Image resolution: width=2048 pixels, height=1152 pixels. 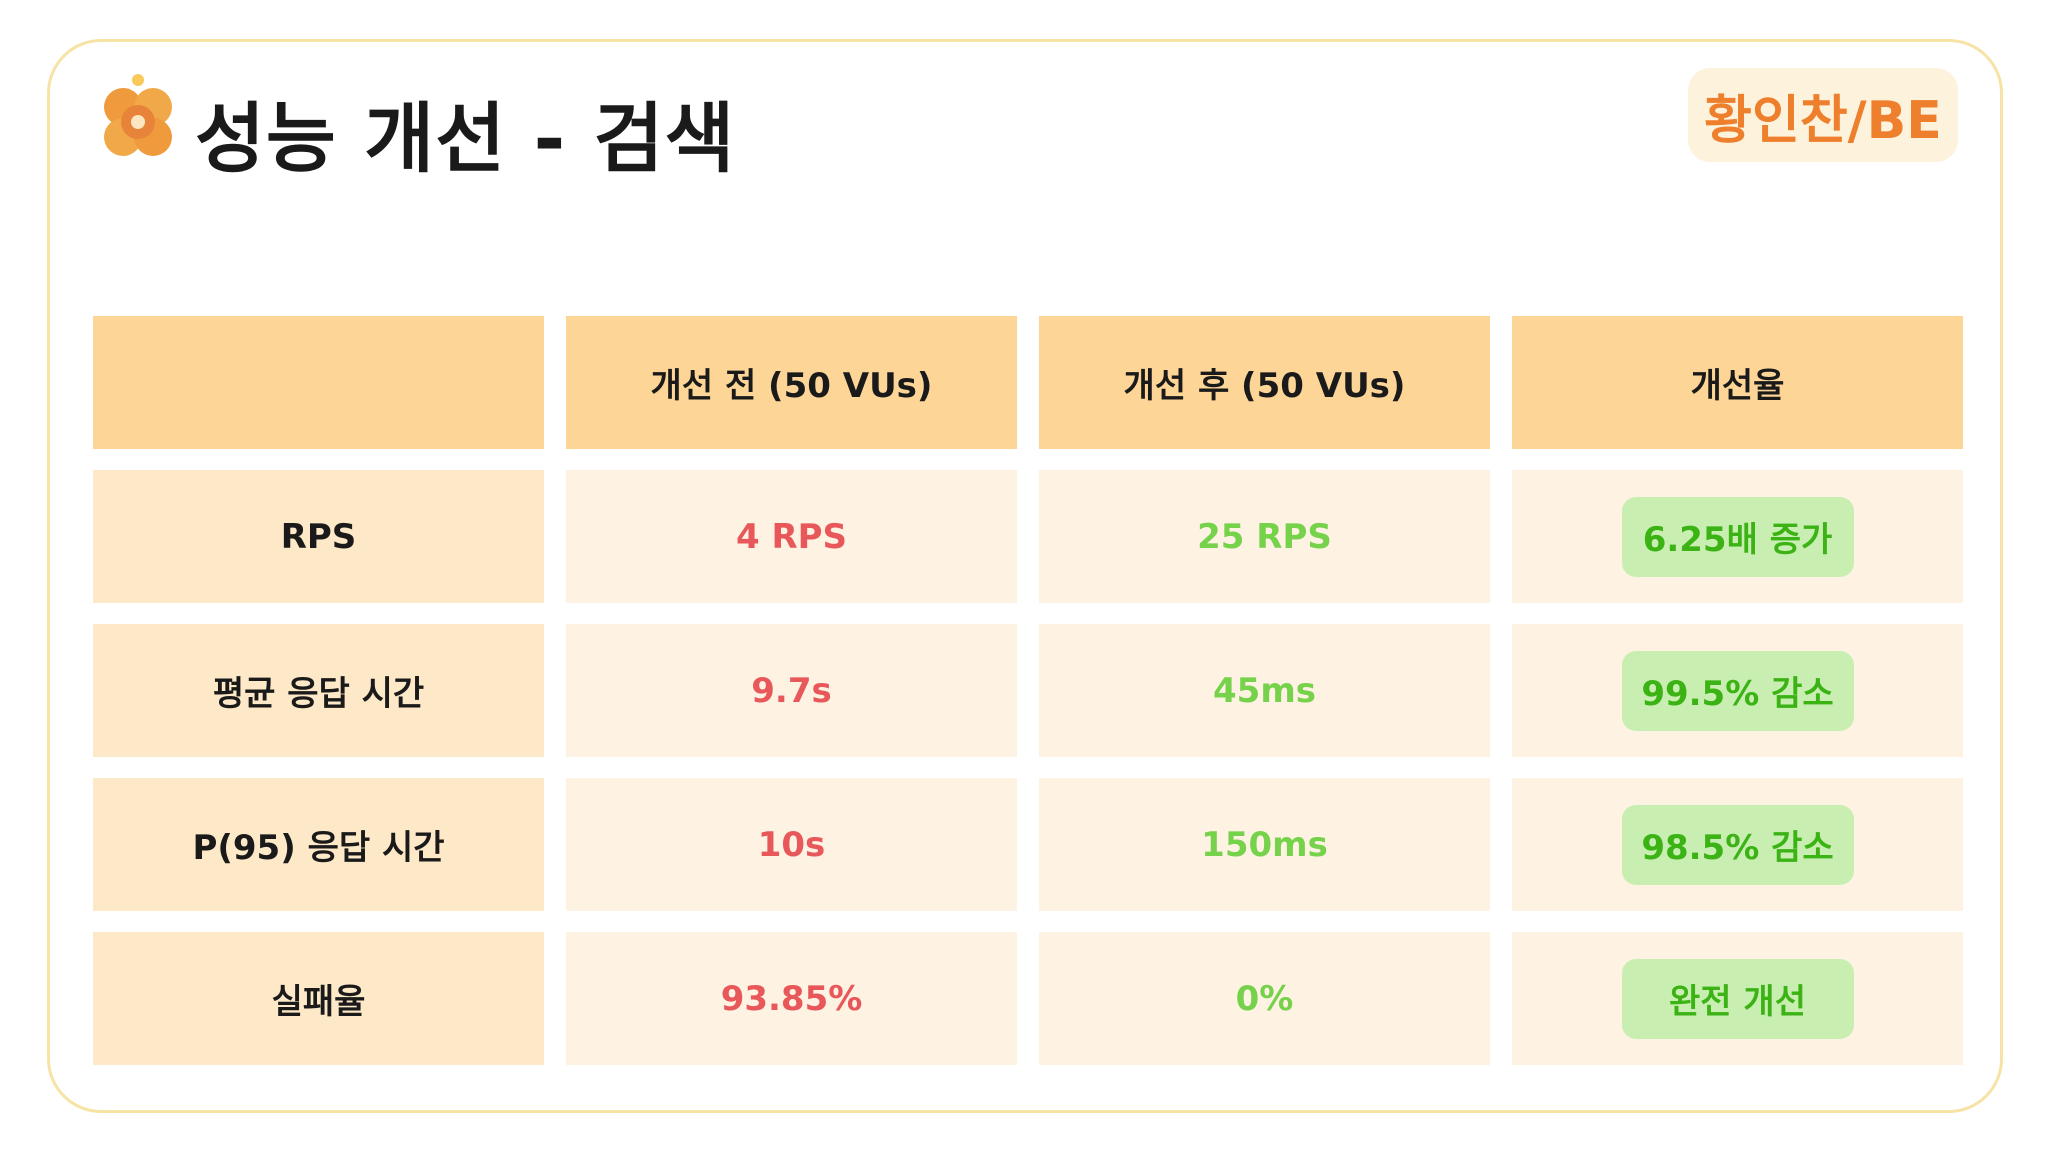 I want to click on p95-response-improvement-badge: 98.5% 감소, so click(x=1737, y=844).